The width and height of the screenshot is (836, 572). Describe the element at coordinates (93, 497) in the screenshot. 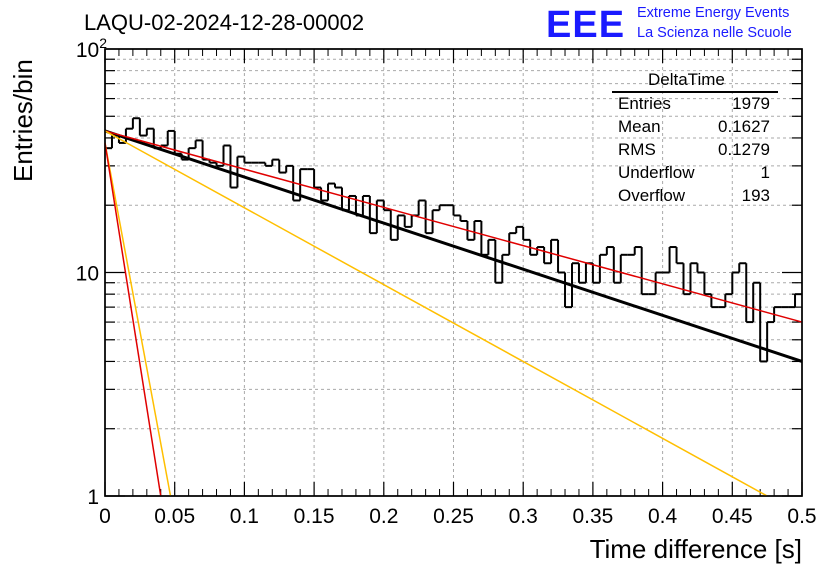

I see `y-tick-label: 1` at that location.